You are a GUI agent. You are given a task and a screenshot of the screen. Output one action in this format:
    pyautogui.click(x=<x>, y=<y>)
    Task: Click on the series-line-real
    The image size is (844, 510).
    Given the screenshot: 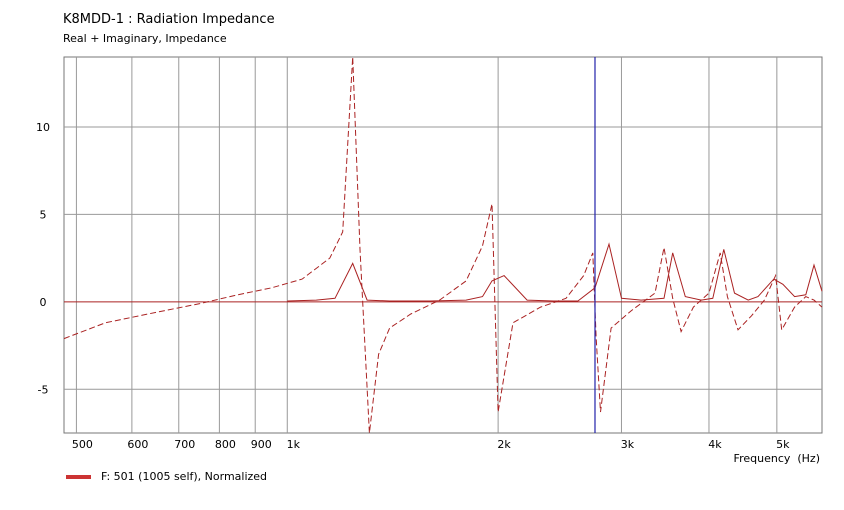 What is the action you would take?
    pyautogui.click(x=555, y=272)
    